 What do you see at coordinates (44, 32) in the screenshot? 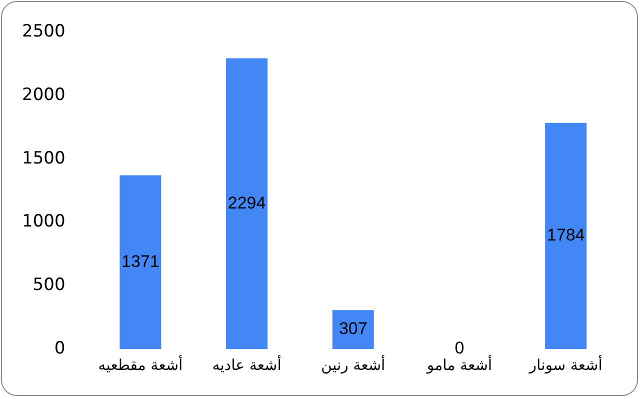
I see `y-tick-label: 2500` at bounding box center [44, 32].